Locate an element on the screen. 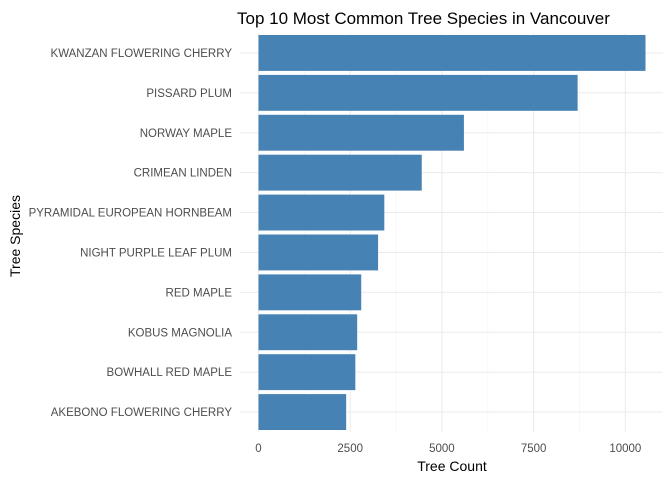 The width and height of the screenshot is (672, 480). x-tick-label: 5000 is located at coordinates (442, 449).